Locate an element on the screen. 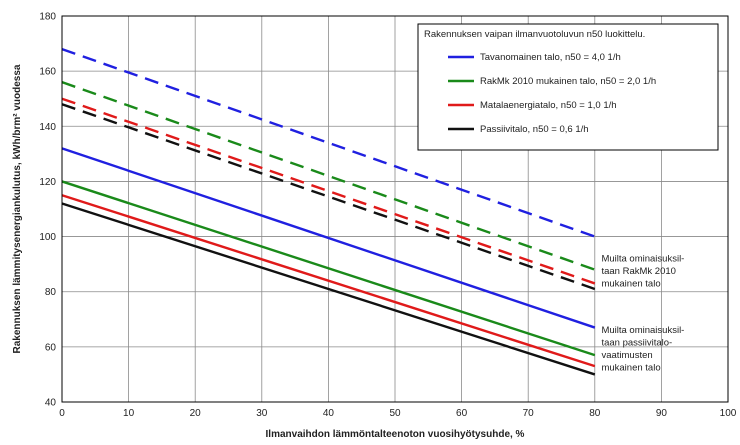 This screenshot has width=740, height=445. x-tick-label: 80 is located at coordinates (595, 413).